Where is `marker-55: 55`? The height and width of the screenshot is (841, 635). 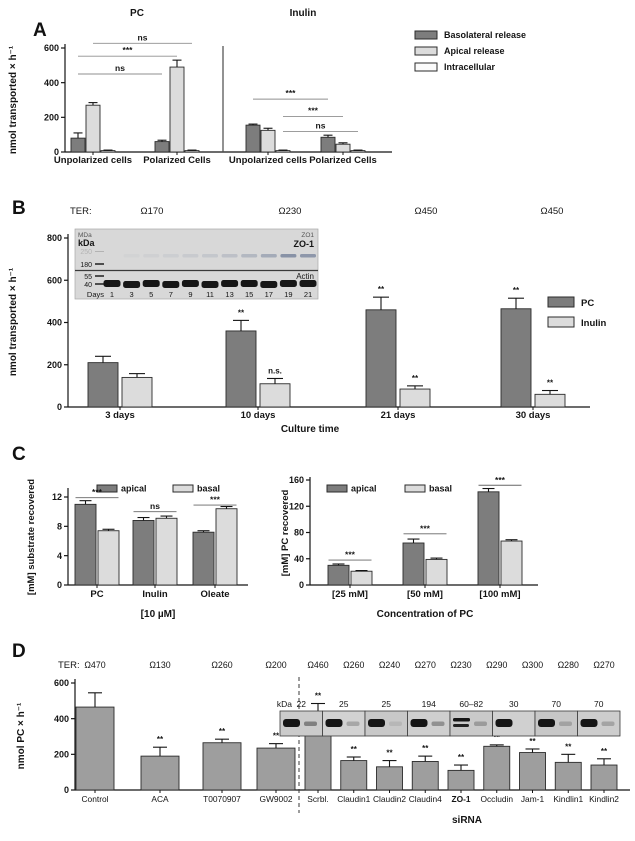 marker-55: 55 is located at coordinates (88, 277).